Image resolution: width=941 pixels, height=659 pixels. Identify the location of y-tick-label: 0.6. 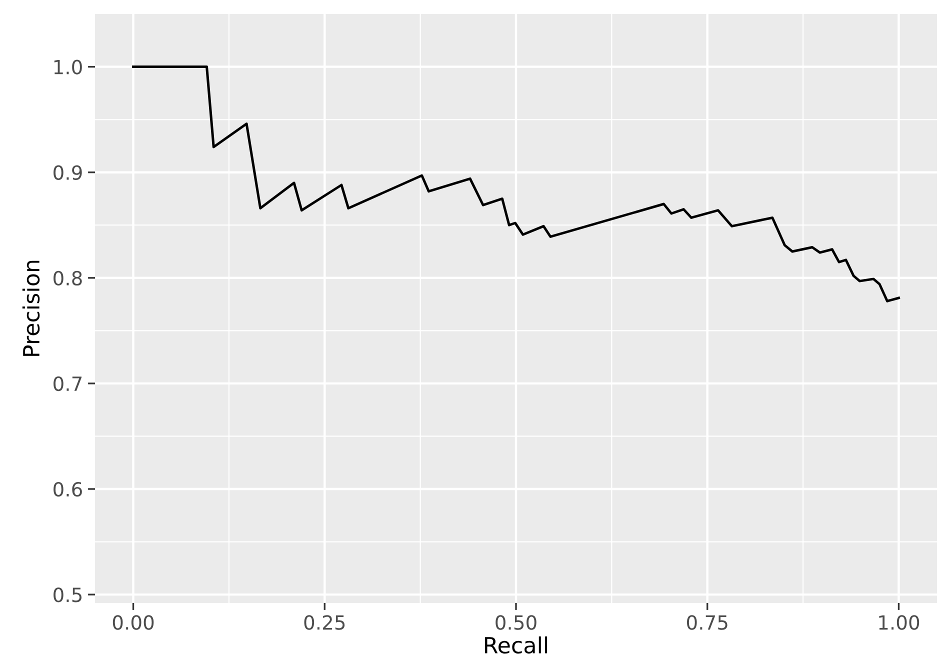
(68, 489).